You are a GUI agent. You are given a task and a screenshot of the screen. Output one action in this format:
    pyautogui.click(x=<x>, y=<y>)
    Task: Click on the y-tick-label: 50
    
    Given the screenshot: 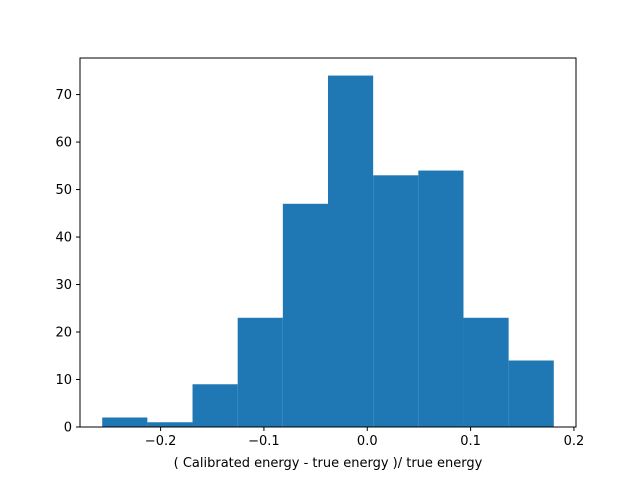 What is the action you would take?
    pyautogui.click(x=63, y=190)
    